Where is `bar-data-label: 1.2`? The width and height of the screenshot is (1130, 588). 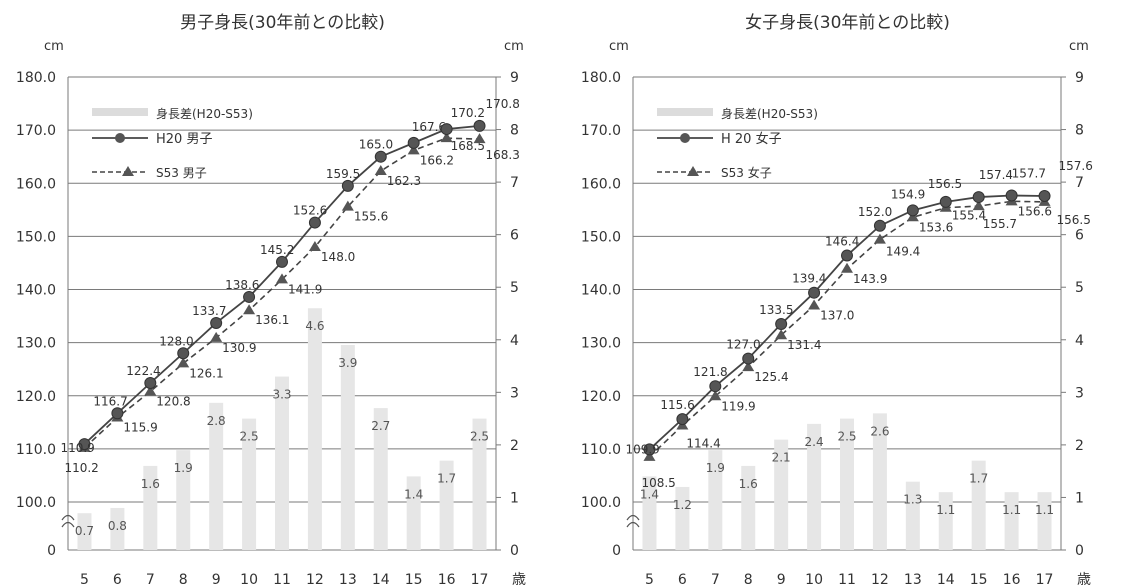 bar-data-label: 1.2 is located at coordinates (682, 505).